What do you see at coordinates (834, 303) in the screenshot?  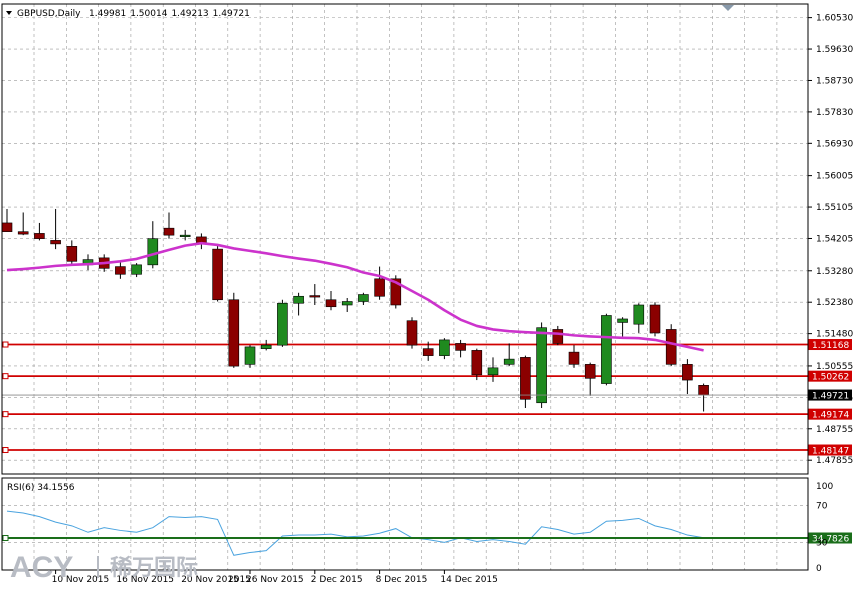 I see `price-tick-label-9: 1.52380` at bounding box center [834, 303].